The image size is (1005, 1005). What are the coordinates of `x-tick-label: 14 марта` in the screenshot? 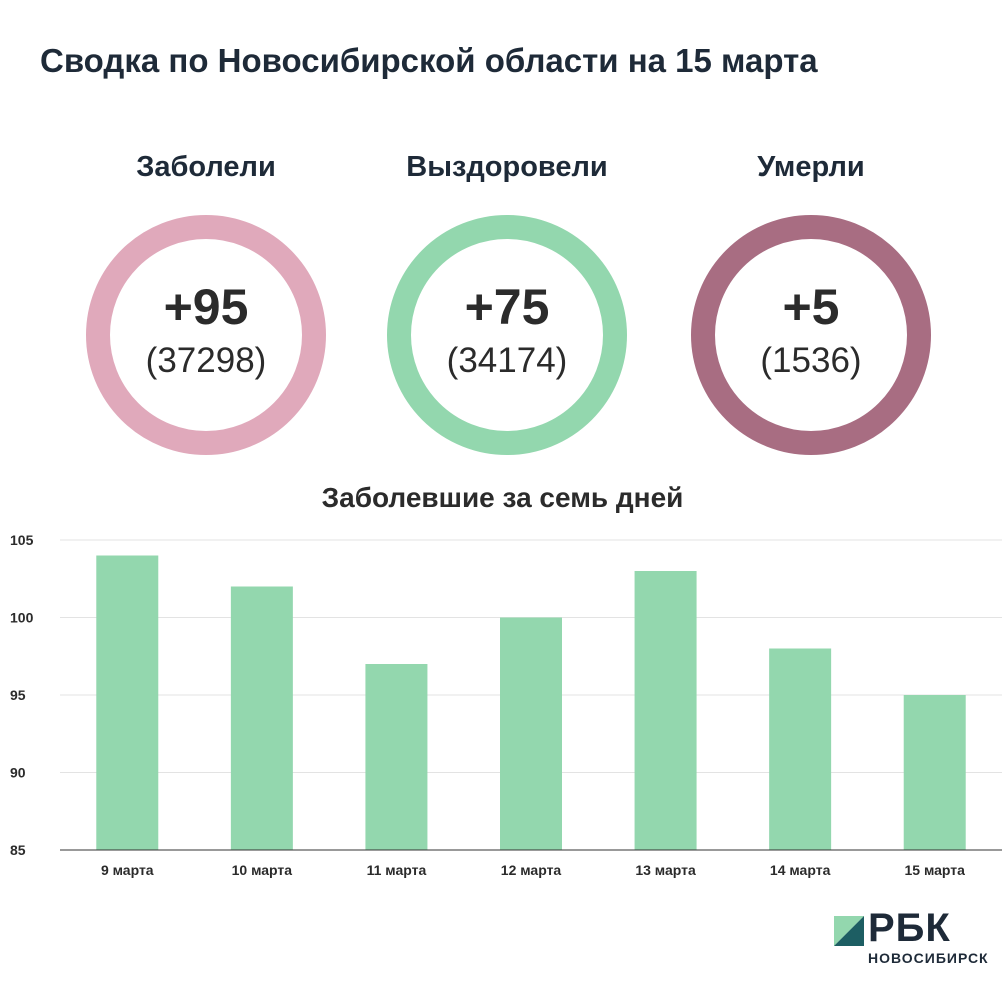 It's located at (800, 870).